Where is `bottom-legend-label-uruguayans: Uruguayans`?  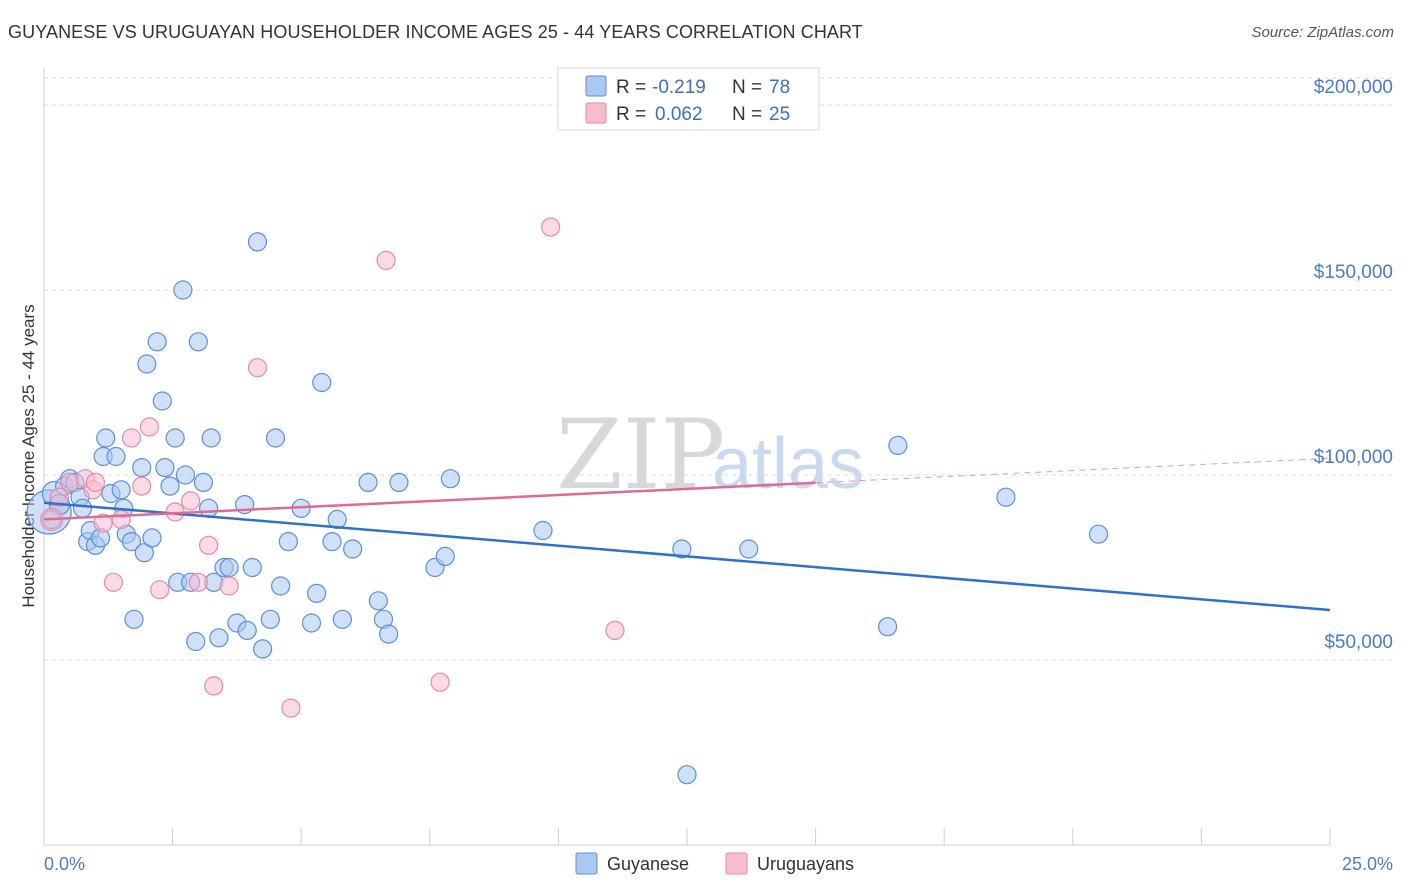 bottom-legend-label-uruguayans: Uruguayans is located at coordinates (805, 864).